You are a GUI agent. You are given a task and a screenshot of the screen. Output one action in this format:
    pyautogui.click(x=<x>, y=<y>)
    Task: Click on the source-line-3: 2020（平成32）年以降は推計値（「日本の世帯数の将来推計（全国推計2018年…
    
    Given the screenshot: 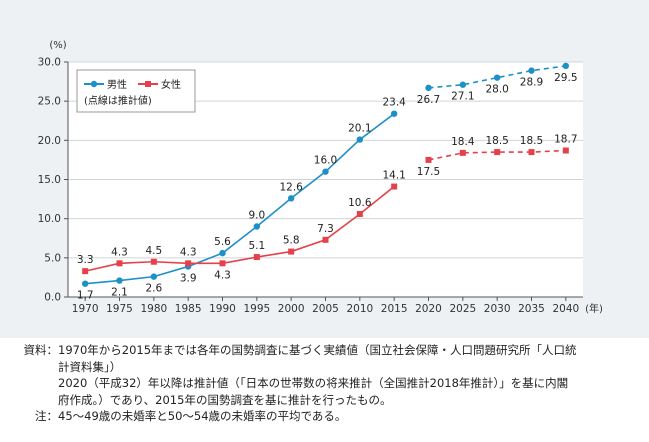 What is the action you would take?
    pyautogui.click(x=313, y=383)
    